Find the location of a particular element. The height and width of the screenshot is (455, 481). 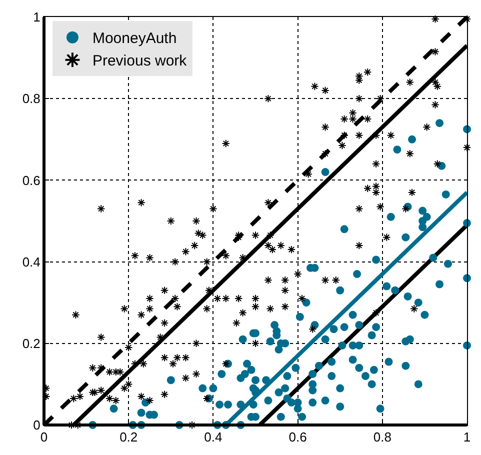

legend-label: Previous work is located at coordinates (140, 61).